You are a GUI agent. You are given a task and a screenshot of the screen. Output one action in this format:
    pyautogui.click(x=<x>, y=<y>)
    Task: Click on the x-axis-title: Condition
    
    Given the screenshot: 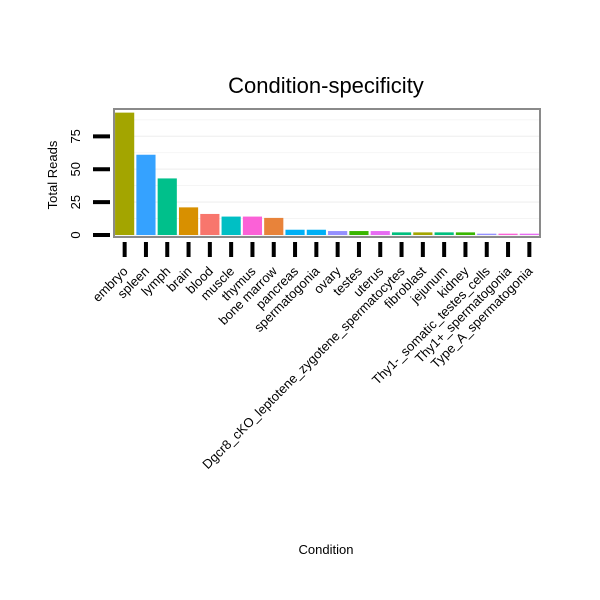 What is the action you would take?
    pyautogui.click(x=326, y=549)
    